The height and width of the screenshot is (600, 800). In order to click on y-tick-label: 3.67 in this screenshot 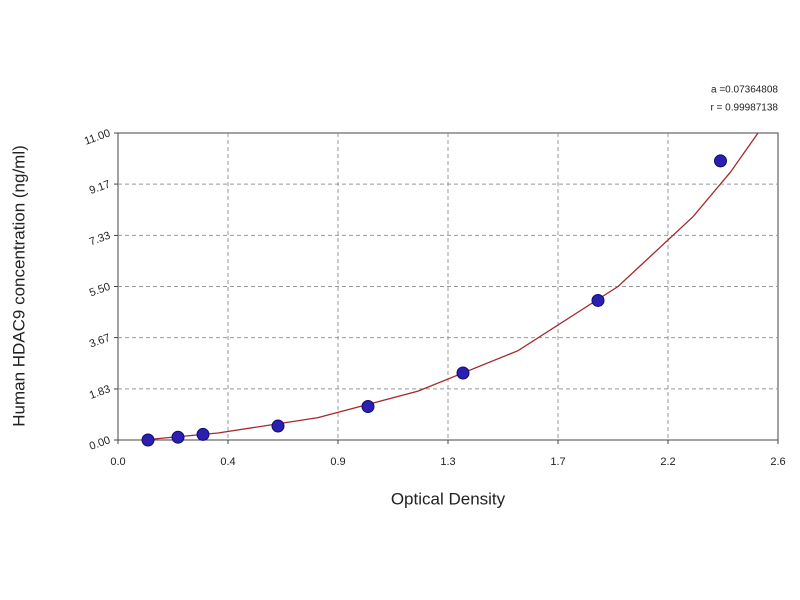, I will do `click(100, 341)`.